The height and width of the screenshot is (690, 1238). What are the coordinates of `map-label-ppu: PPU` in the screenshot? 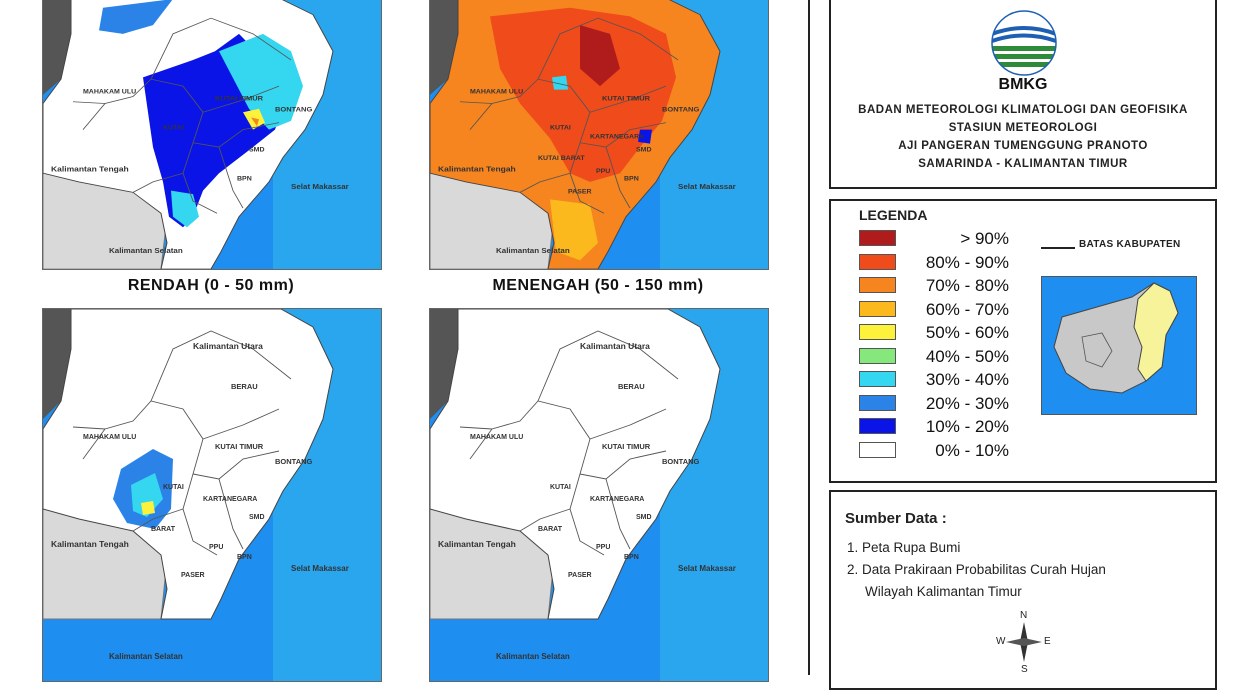 It's located at (216, 547).